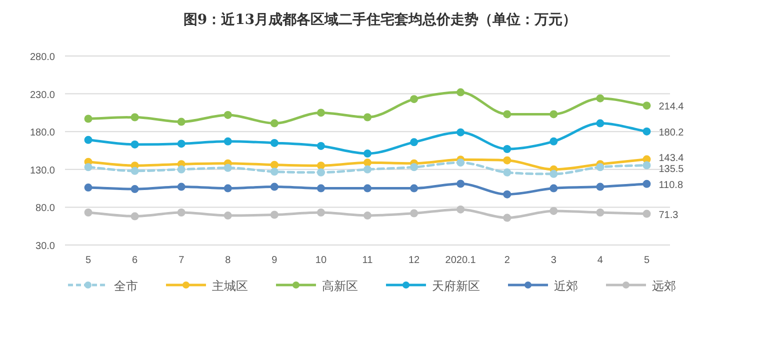 Image resolution: width=760 pixels, height=352 pixels. Describe the element at coordinates (228, 260) in the screenshot. I see `x-tick-label: 8` at that location.